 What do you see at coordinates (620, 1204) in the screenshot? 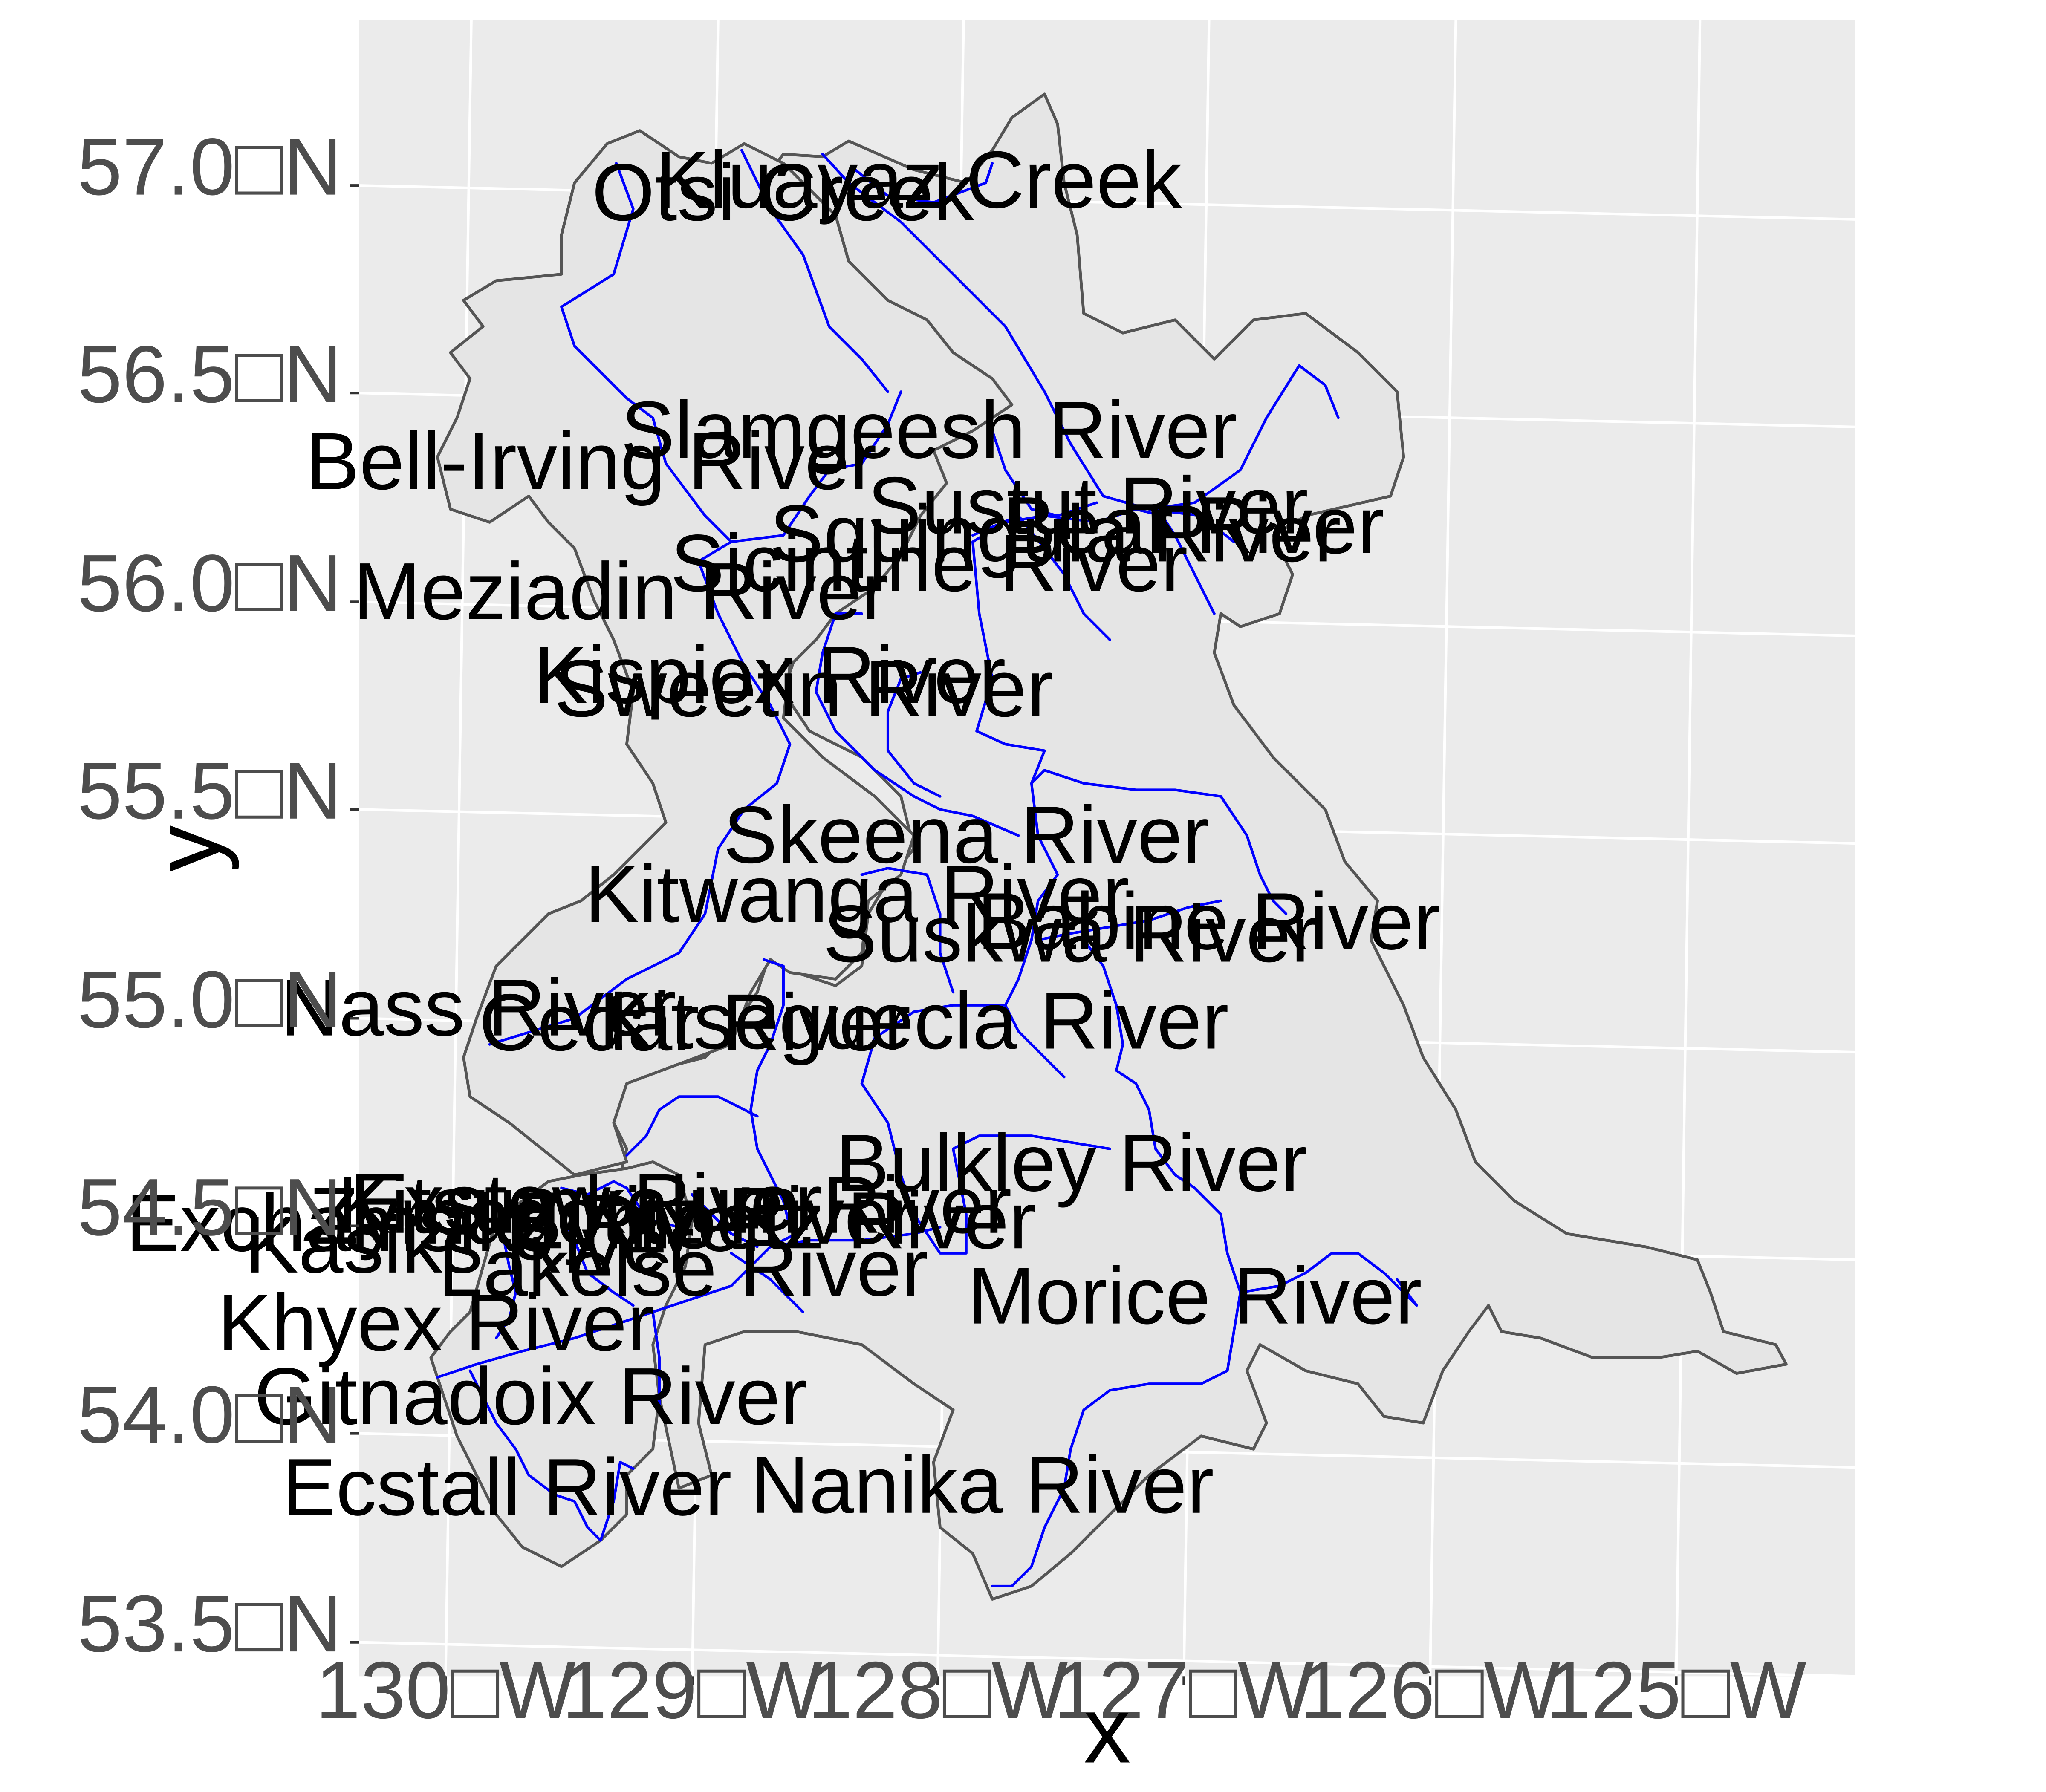
I see `river-line-exstew` at bounding box center [620, 1204].